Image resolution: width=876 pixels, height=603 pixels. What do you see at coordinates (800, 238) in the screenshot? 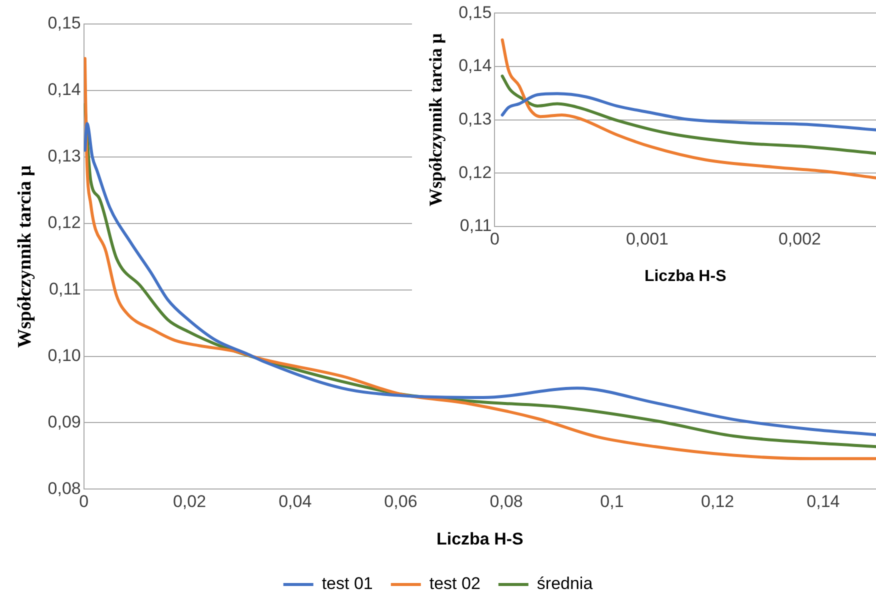
I see `x-tick-label: 0,002` at bounding box center [800, 238].